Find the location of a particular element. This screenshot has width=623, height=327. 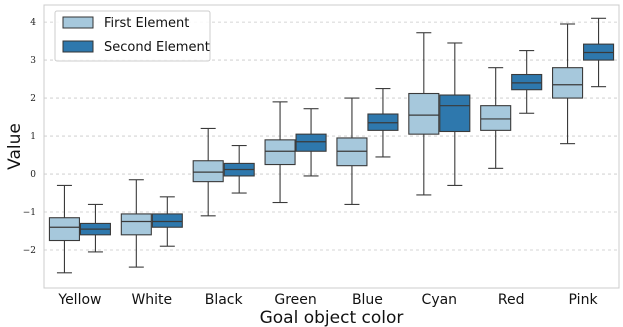

y-tick-label: −2 is located at coordinates (29, 251).